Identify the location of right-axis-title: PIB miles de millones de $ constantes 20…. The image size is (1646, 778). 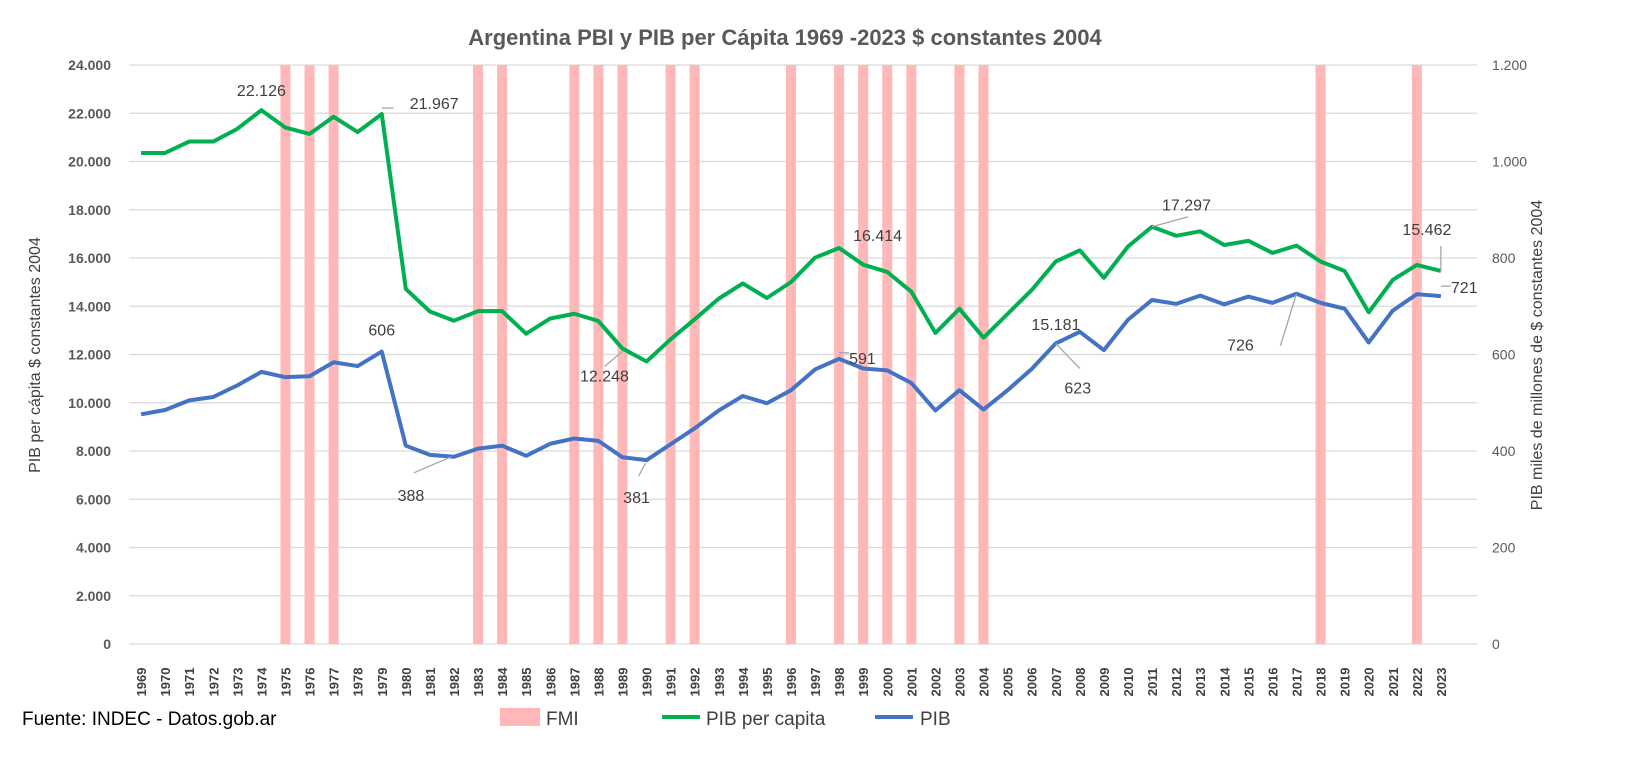
(1537, 355).